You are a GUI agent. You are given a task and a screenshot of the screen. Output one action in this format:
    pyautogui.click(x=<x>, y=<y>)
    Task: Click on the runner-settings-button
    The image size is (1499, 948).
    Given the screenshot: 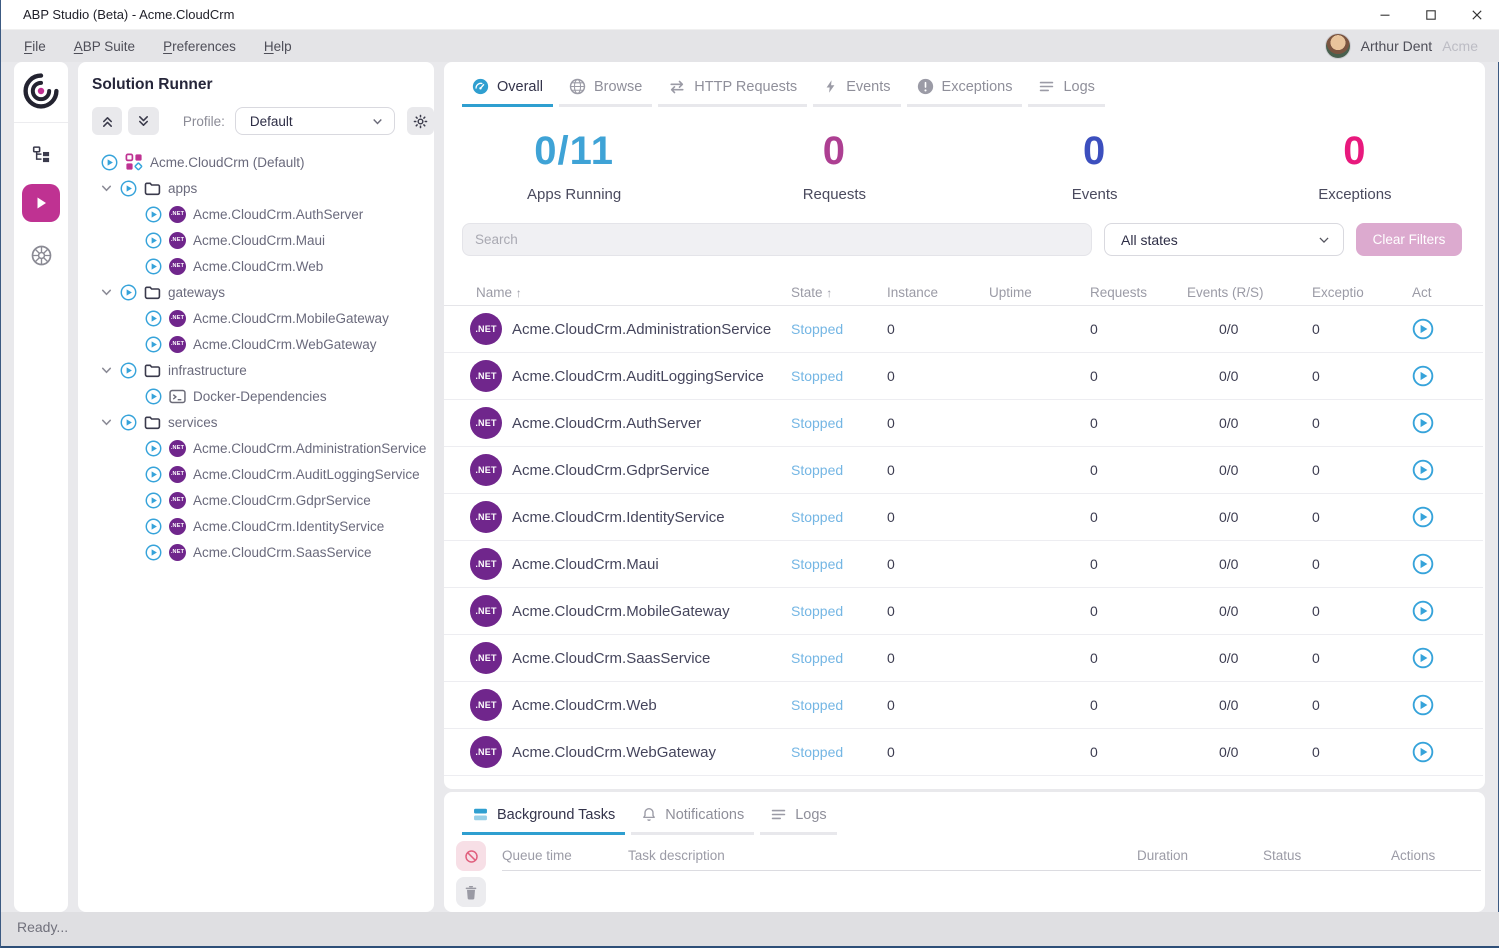 What is the action you would take?
    pyautogui.click(x=420, y=121)
    